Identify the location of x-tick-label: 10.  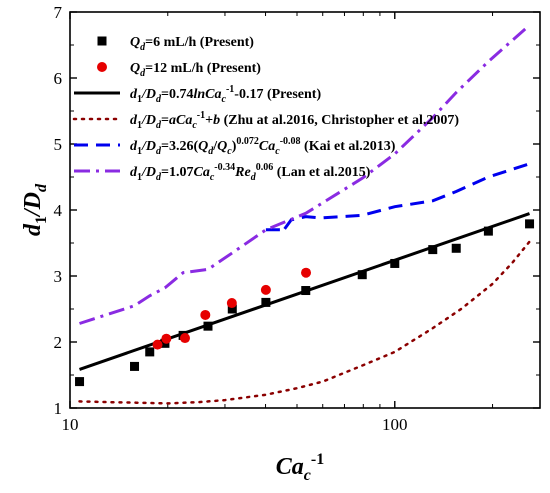
(70, 424).